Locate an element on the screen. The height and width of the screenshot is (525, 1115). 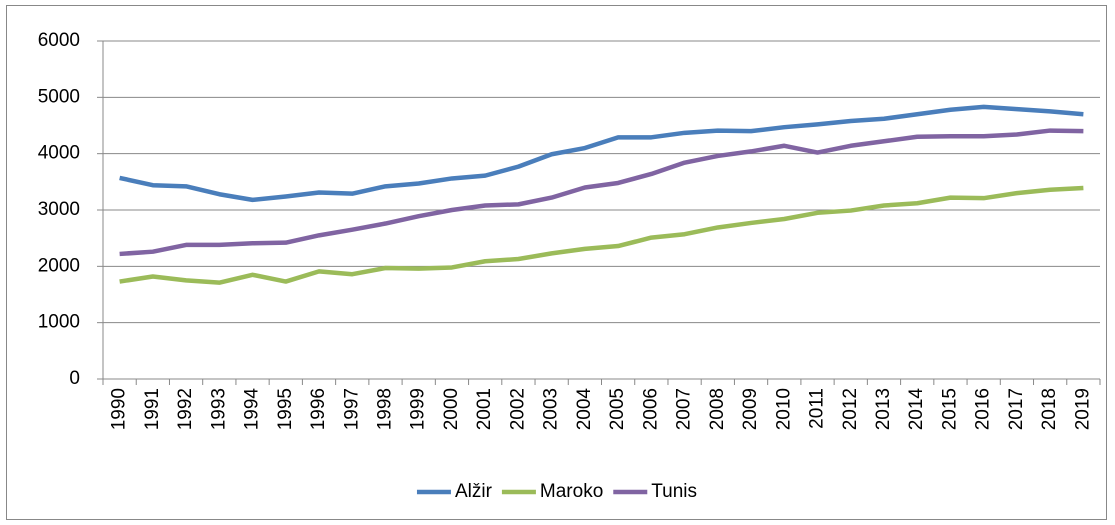
x-tick-label: 2010 is located at coordinates (783, 409).